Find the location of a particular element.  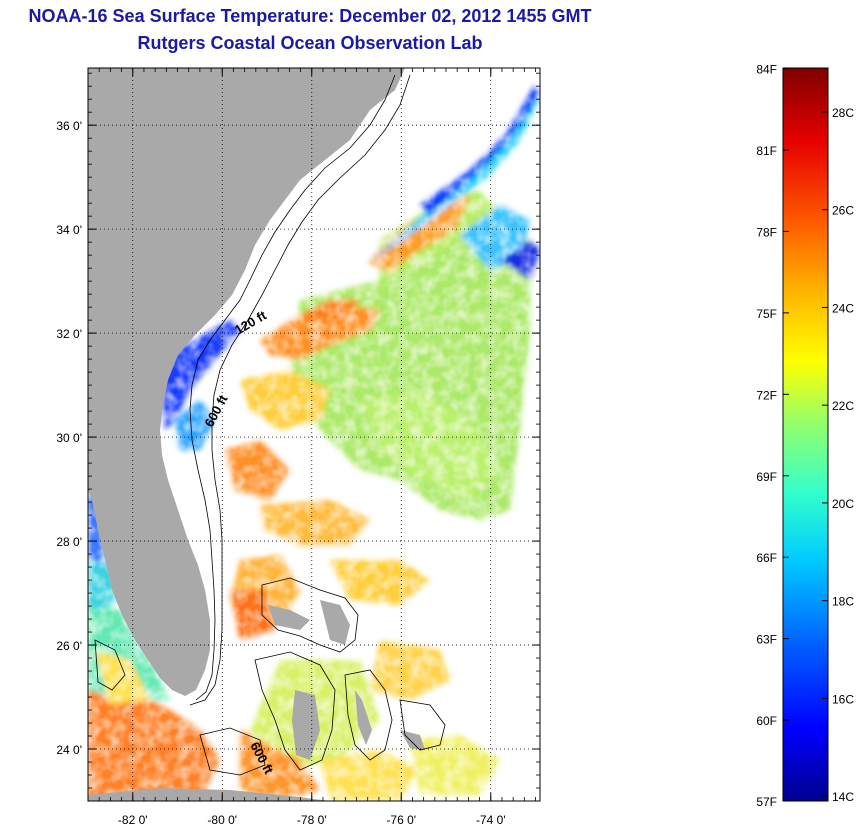

lon-tick-label: -74 0' is located at coordinates (491, 820).